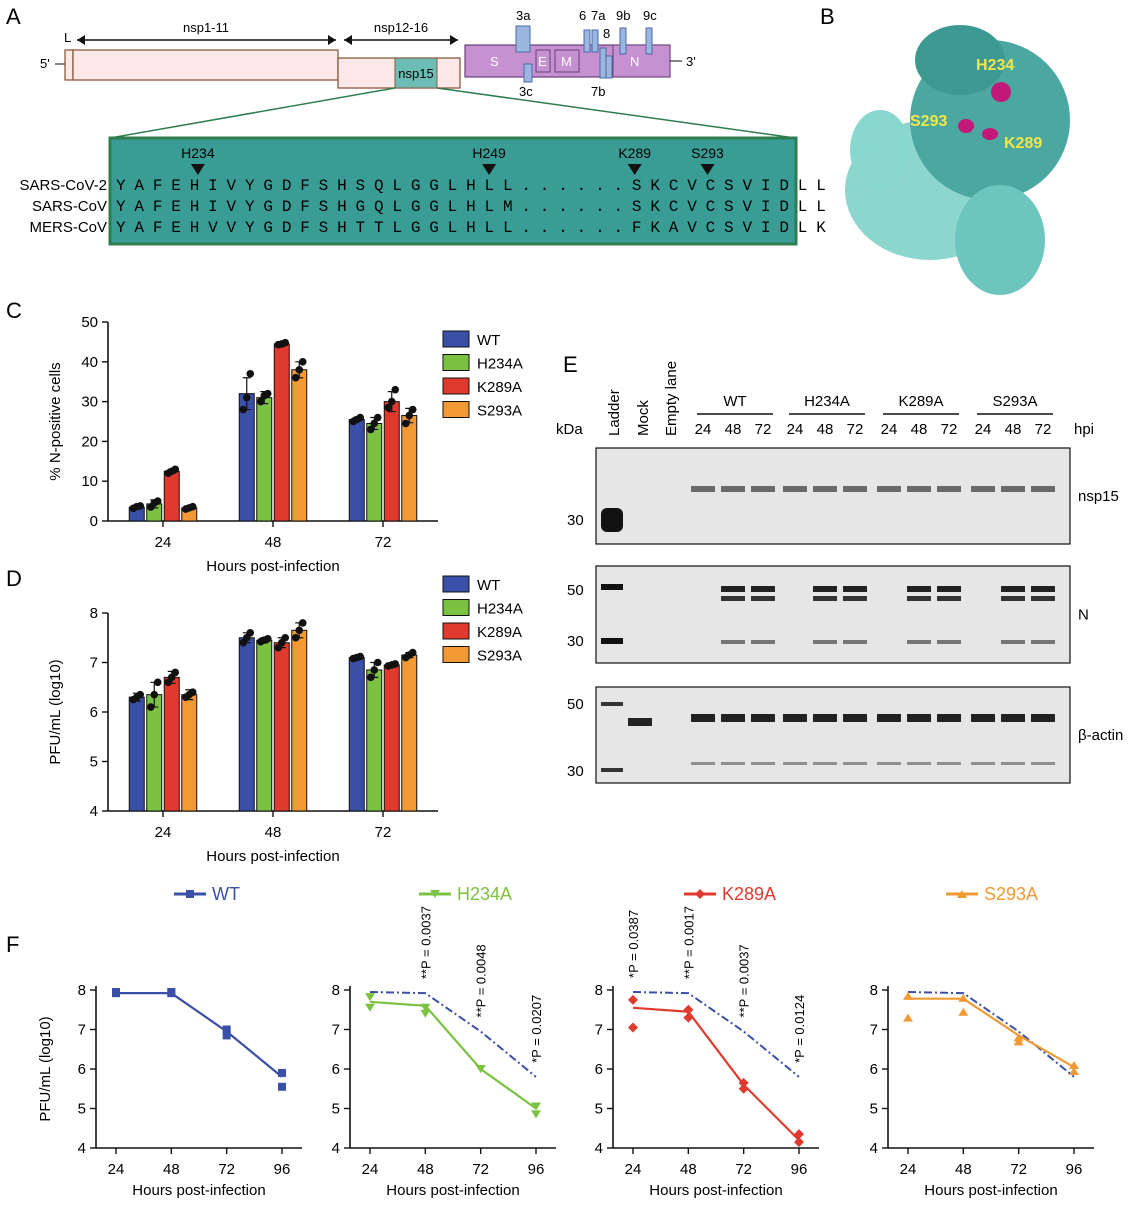 This screenshot has height=1205, width=1128. Describe the element at coordinates (499, 656) in the screenshot. I see `legend-label: S293A` at that location.